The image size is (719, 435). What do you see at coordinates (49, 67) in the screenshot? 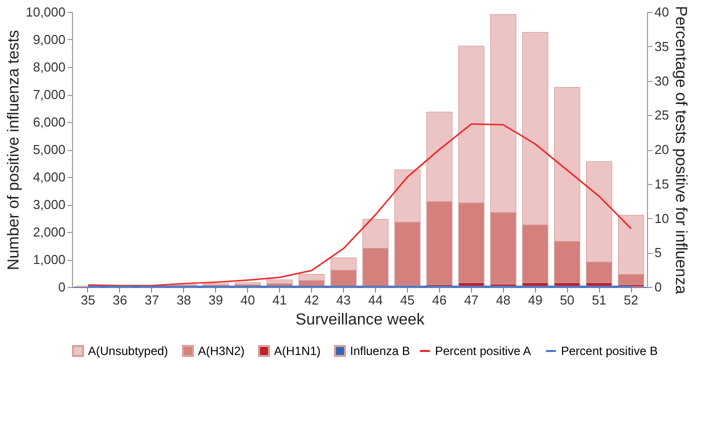
I see `y-tick-label: 8,000` at bounding box center [49, 67].